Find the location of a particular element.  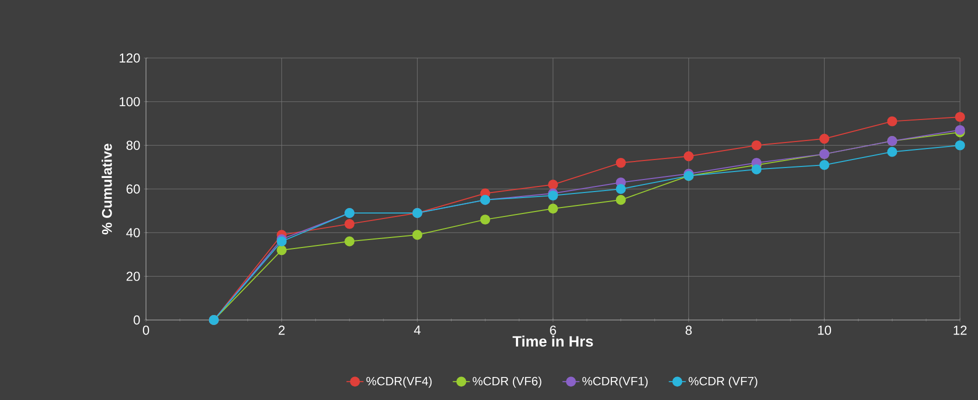

x-tick-label: 2 is located at coordinates (281, 330).